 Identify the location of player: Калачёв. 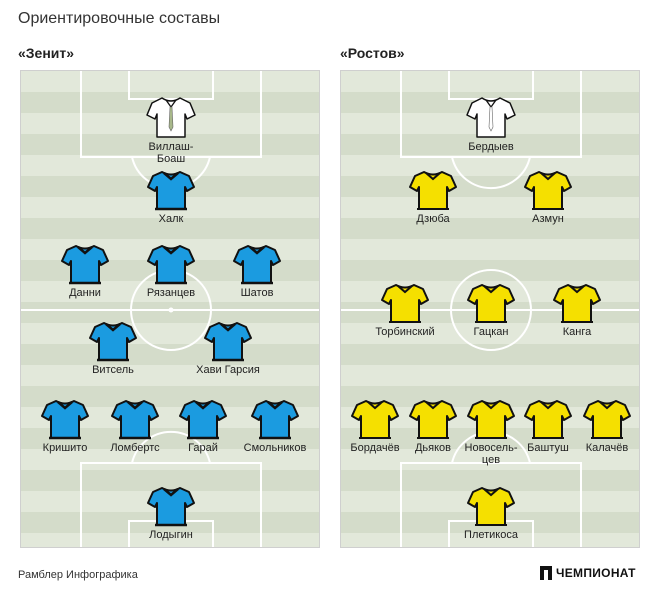
(600, 426).